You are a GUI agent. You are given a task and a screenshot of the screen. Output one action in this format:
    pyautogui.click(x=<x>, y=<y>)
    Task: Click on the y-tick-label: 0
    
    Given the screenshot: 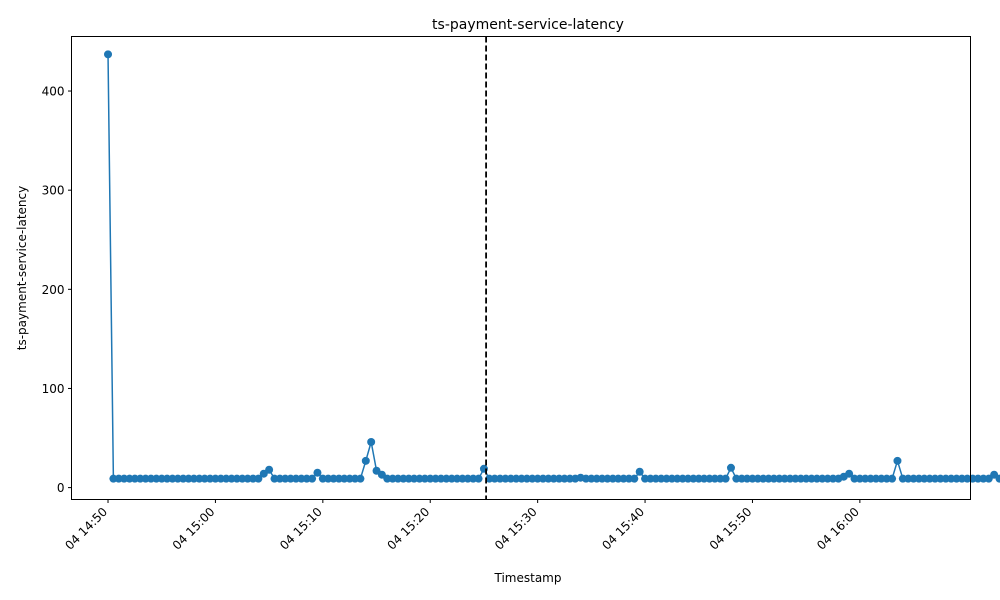 What is the action you would take?
    pyautogui.click(x=61, y=488)
    